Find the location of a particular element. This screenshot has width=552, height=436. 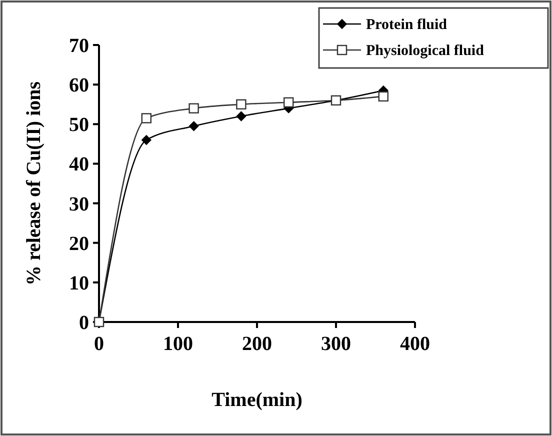

y-tick-label: 70 is located at coordinates (79, 46).